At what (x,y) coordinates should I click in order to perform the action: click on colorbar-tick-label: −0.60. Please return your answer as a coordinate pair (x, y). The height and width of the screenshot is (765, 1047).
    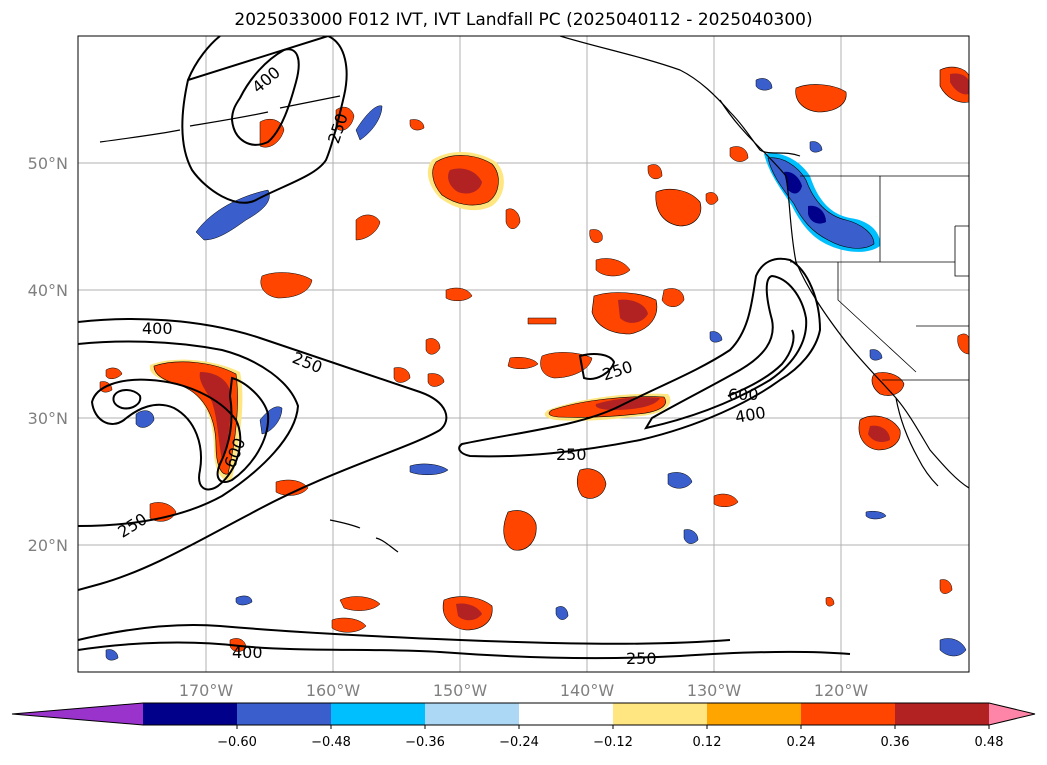
    Looking at the image, I should click on (237, 742).